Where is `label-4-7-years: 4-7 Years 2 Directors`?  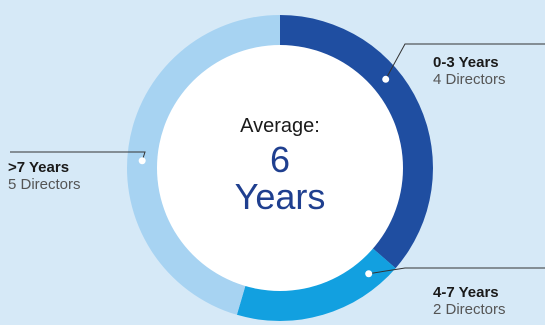 label-4-7-years: 4-7 Years 2 Directors is located at coordinates (469, 301).